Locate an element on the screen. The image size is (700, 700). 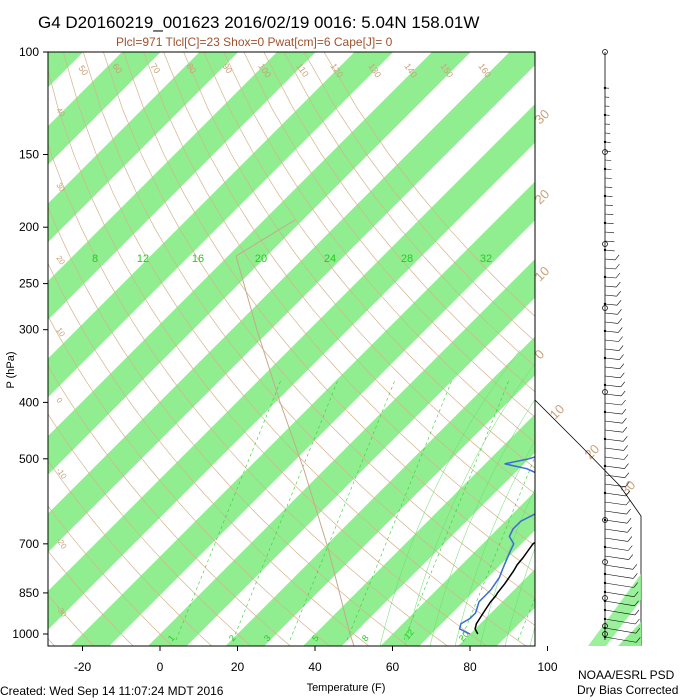
y-tick-label: 850 is located at coordinates (29, 593).